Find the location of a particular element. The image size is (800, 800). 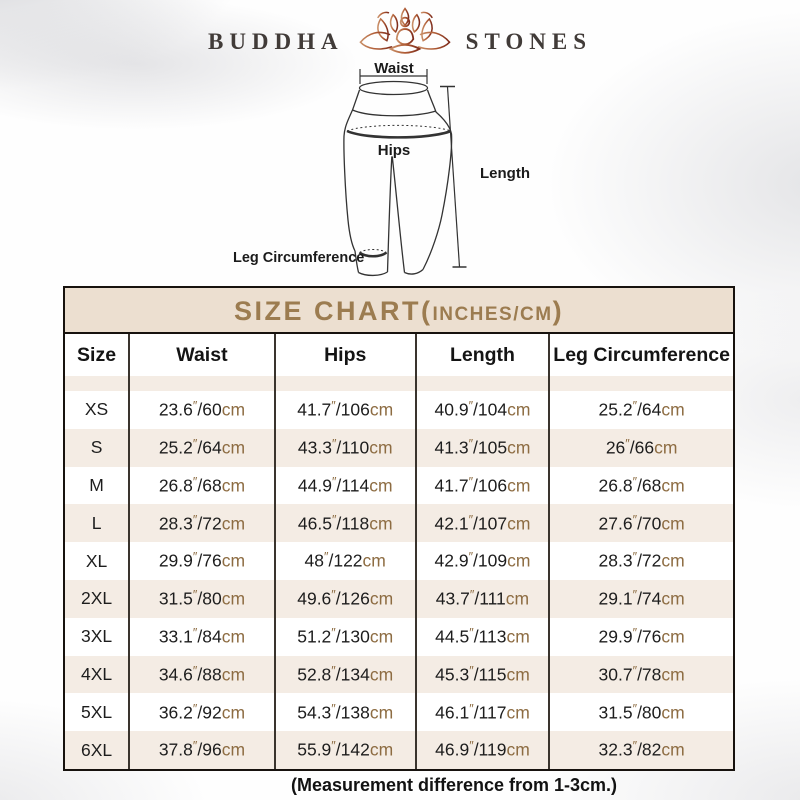

leg-circumference-value: 32.3″/82cm is located at coordinates (640, 750).